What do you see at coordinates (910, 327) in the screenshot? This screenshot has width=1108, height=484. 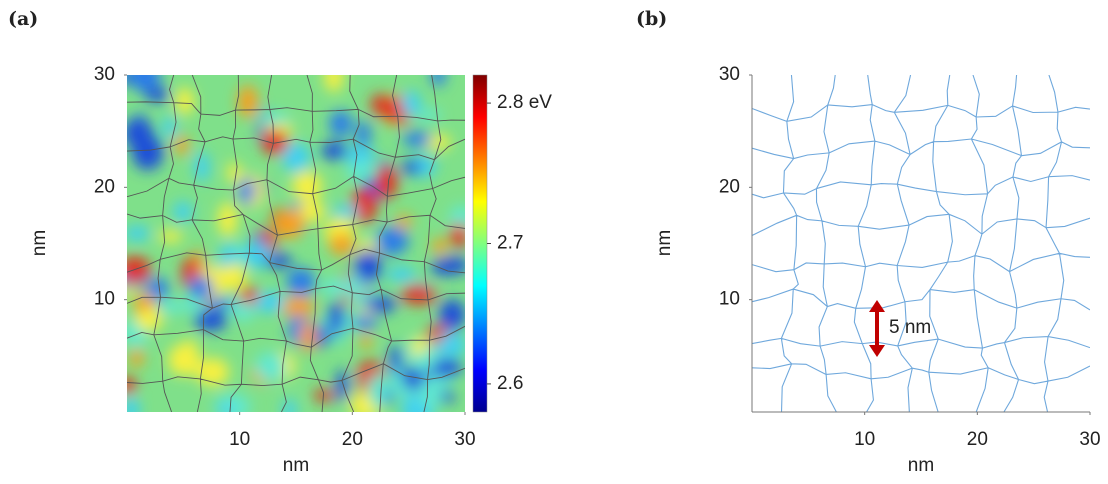 I see `annotation: 5 nm` at bounding box center [910, 327].